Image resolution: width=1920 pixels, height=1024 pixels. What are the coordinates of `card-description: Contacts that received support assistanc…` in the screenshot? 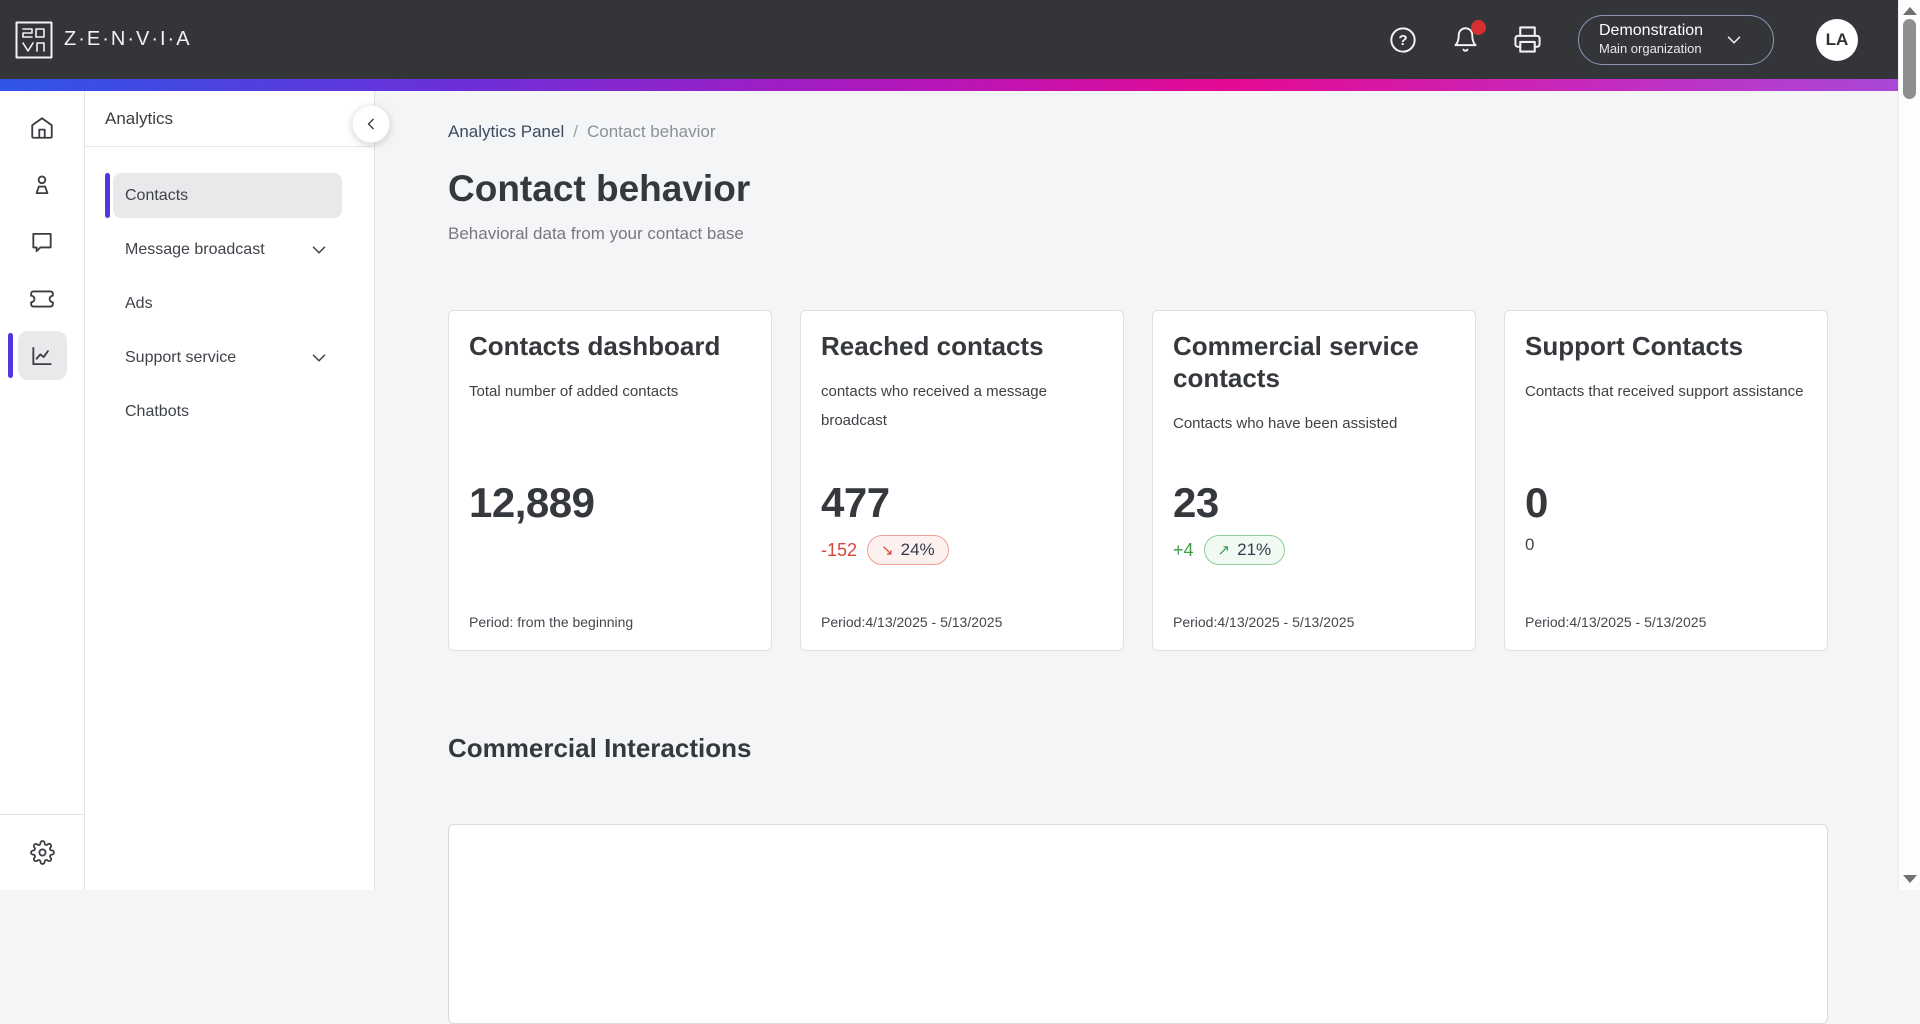 It's located at (1664, 391).